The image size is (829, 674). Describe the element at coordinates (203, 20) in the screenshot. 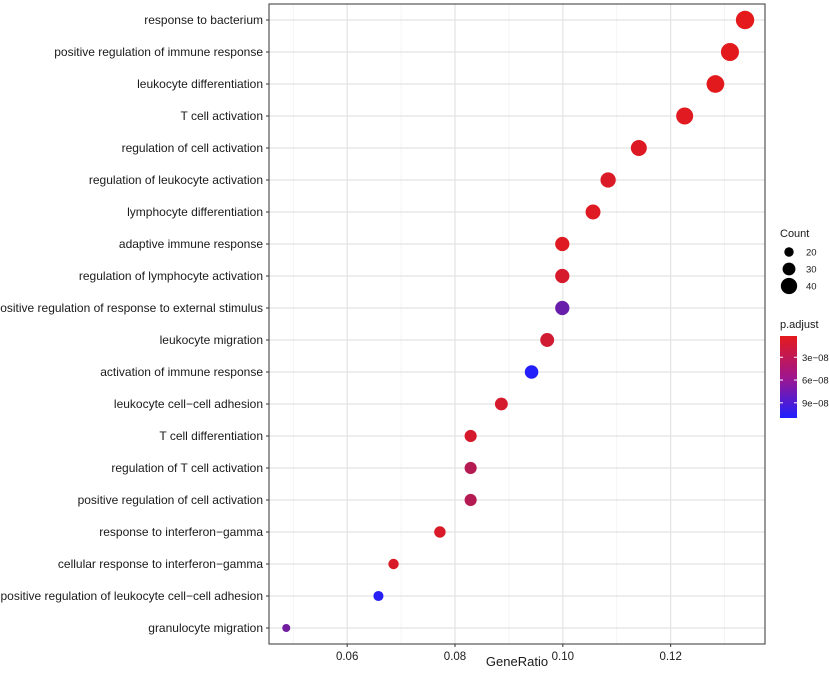

I see `y-tick-label: response to bacterium` at that location.